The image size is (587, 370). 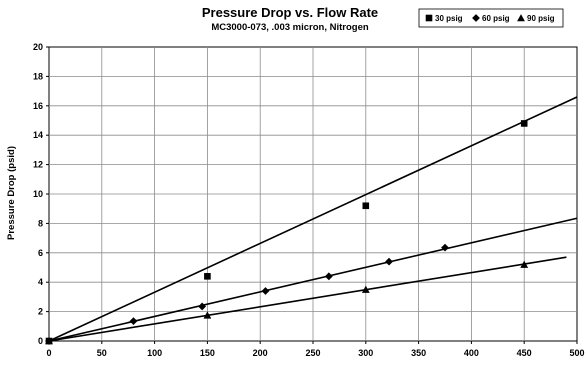 I want to click on y-tick-label: 0, so click(x=40, y=341).